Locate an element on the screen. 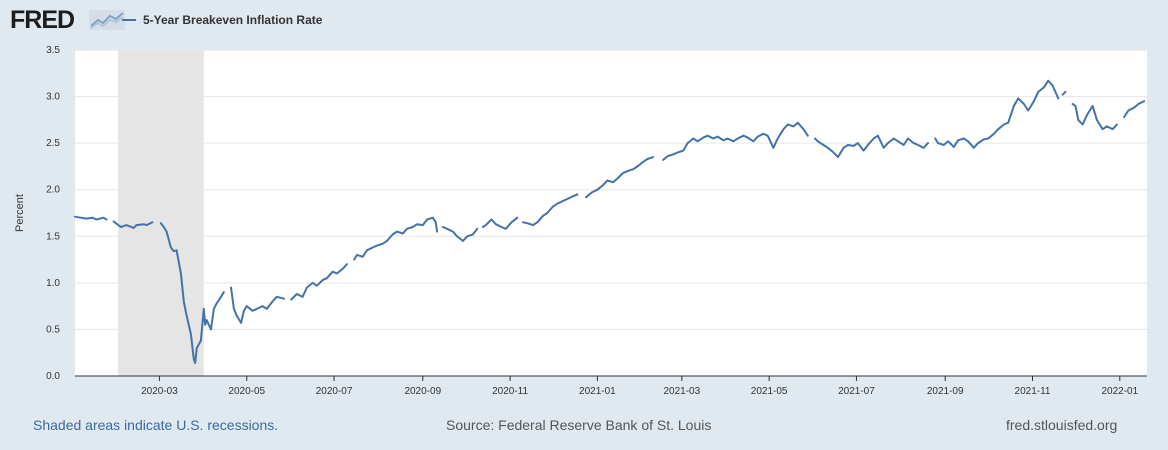  x-tick-label: 2020-05 is located at coordinates (246, 391).